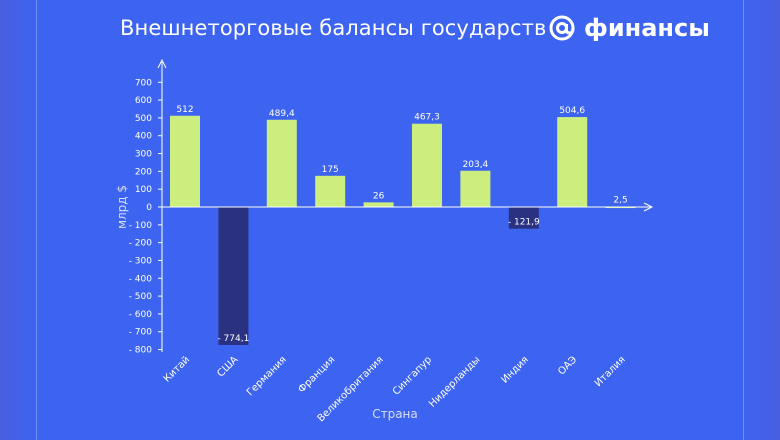  I want to click on chart-title: Внешнеторговые балансы государств, so click(333, 28).